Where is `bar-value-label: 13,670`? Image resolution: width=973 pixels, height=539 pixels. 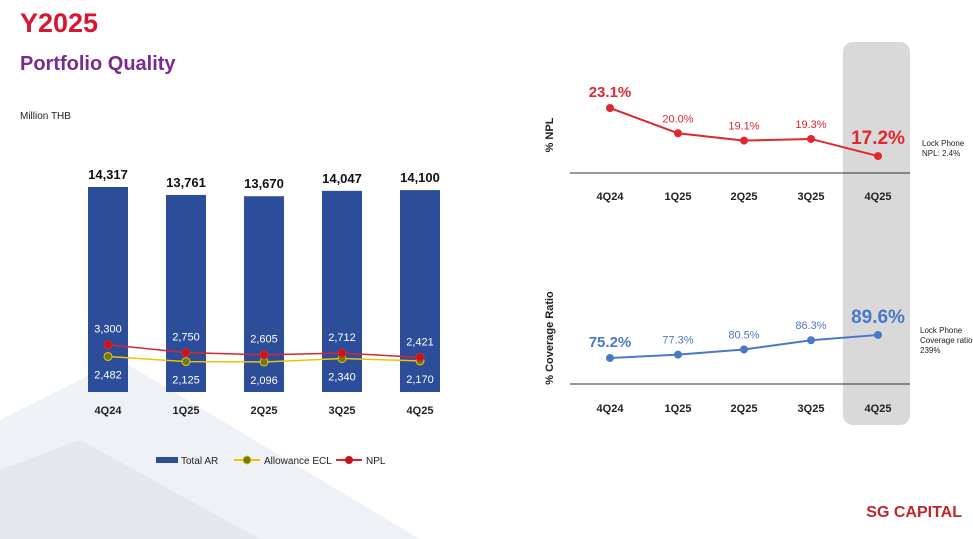 bar-value-label: 13,670 is located at coordinates (264, 183).